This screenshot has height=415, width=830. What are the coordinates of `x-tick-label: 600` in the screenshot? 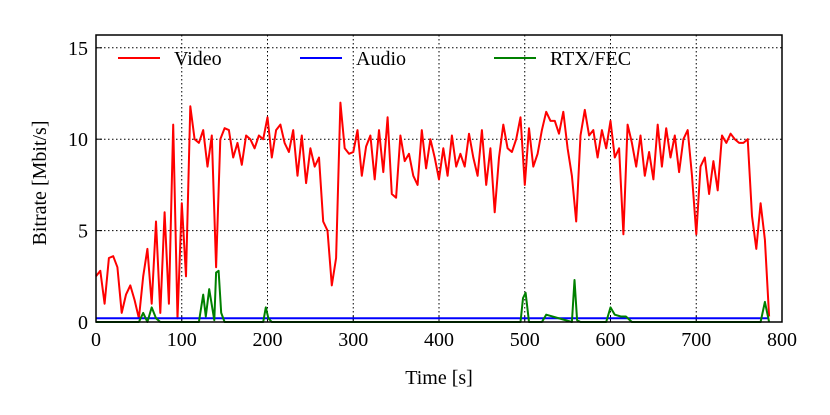 It's located at (611, 340).